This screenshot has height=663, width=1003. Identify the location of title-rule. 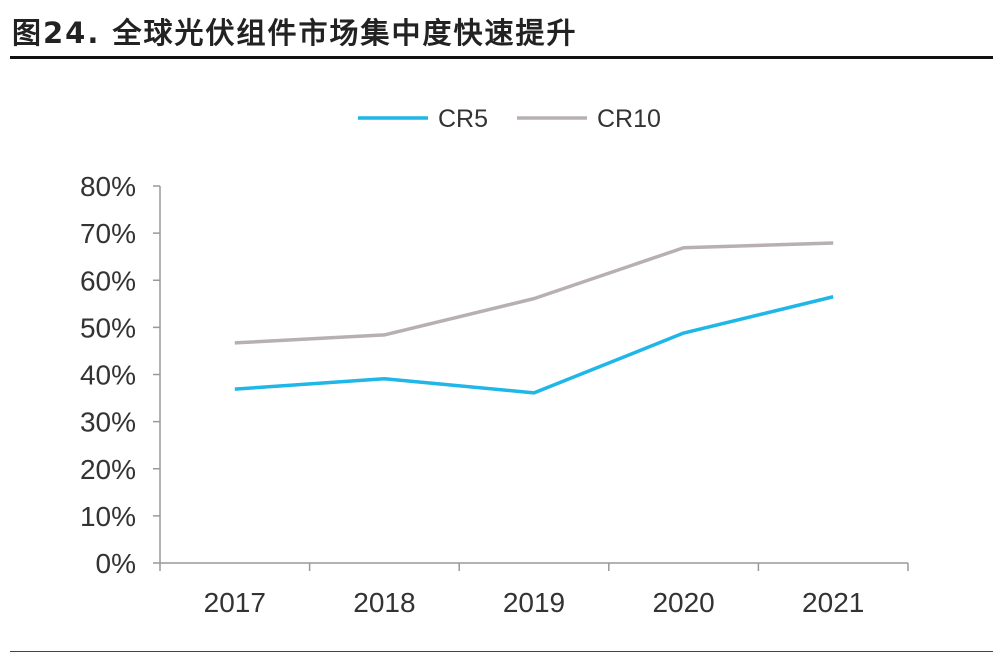
(501, 57).